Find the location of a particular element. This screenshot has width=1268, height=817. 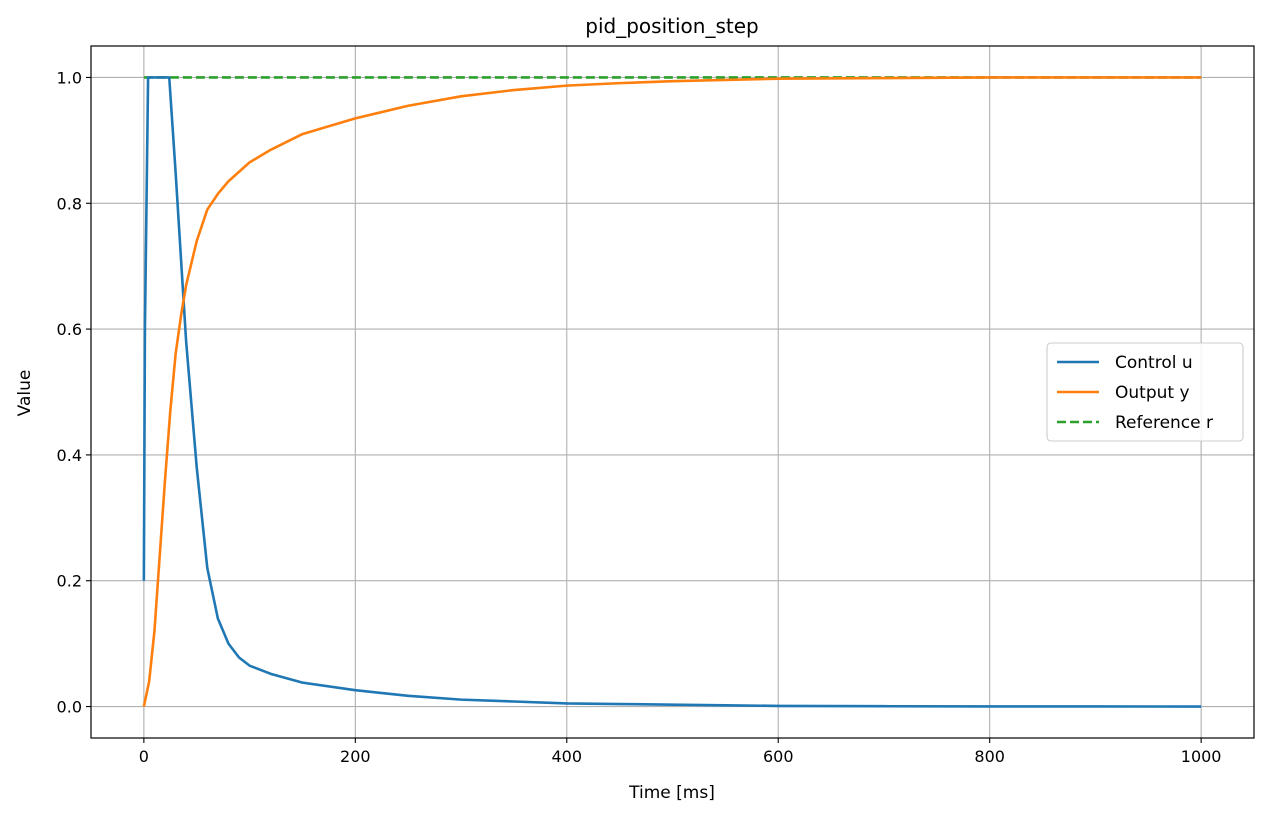

x-tick-label: 800 is located at coordinates (989, 756).